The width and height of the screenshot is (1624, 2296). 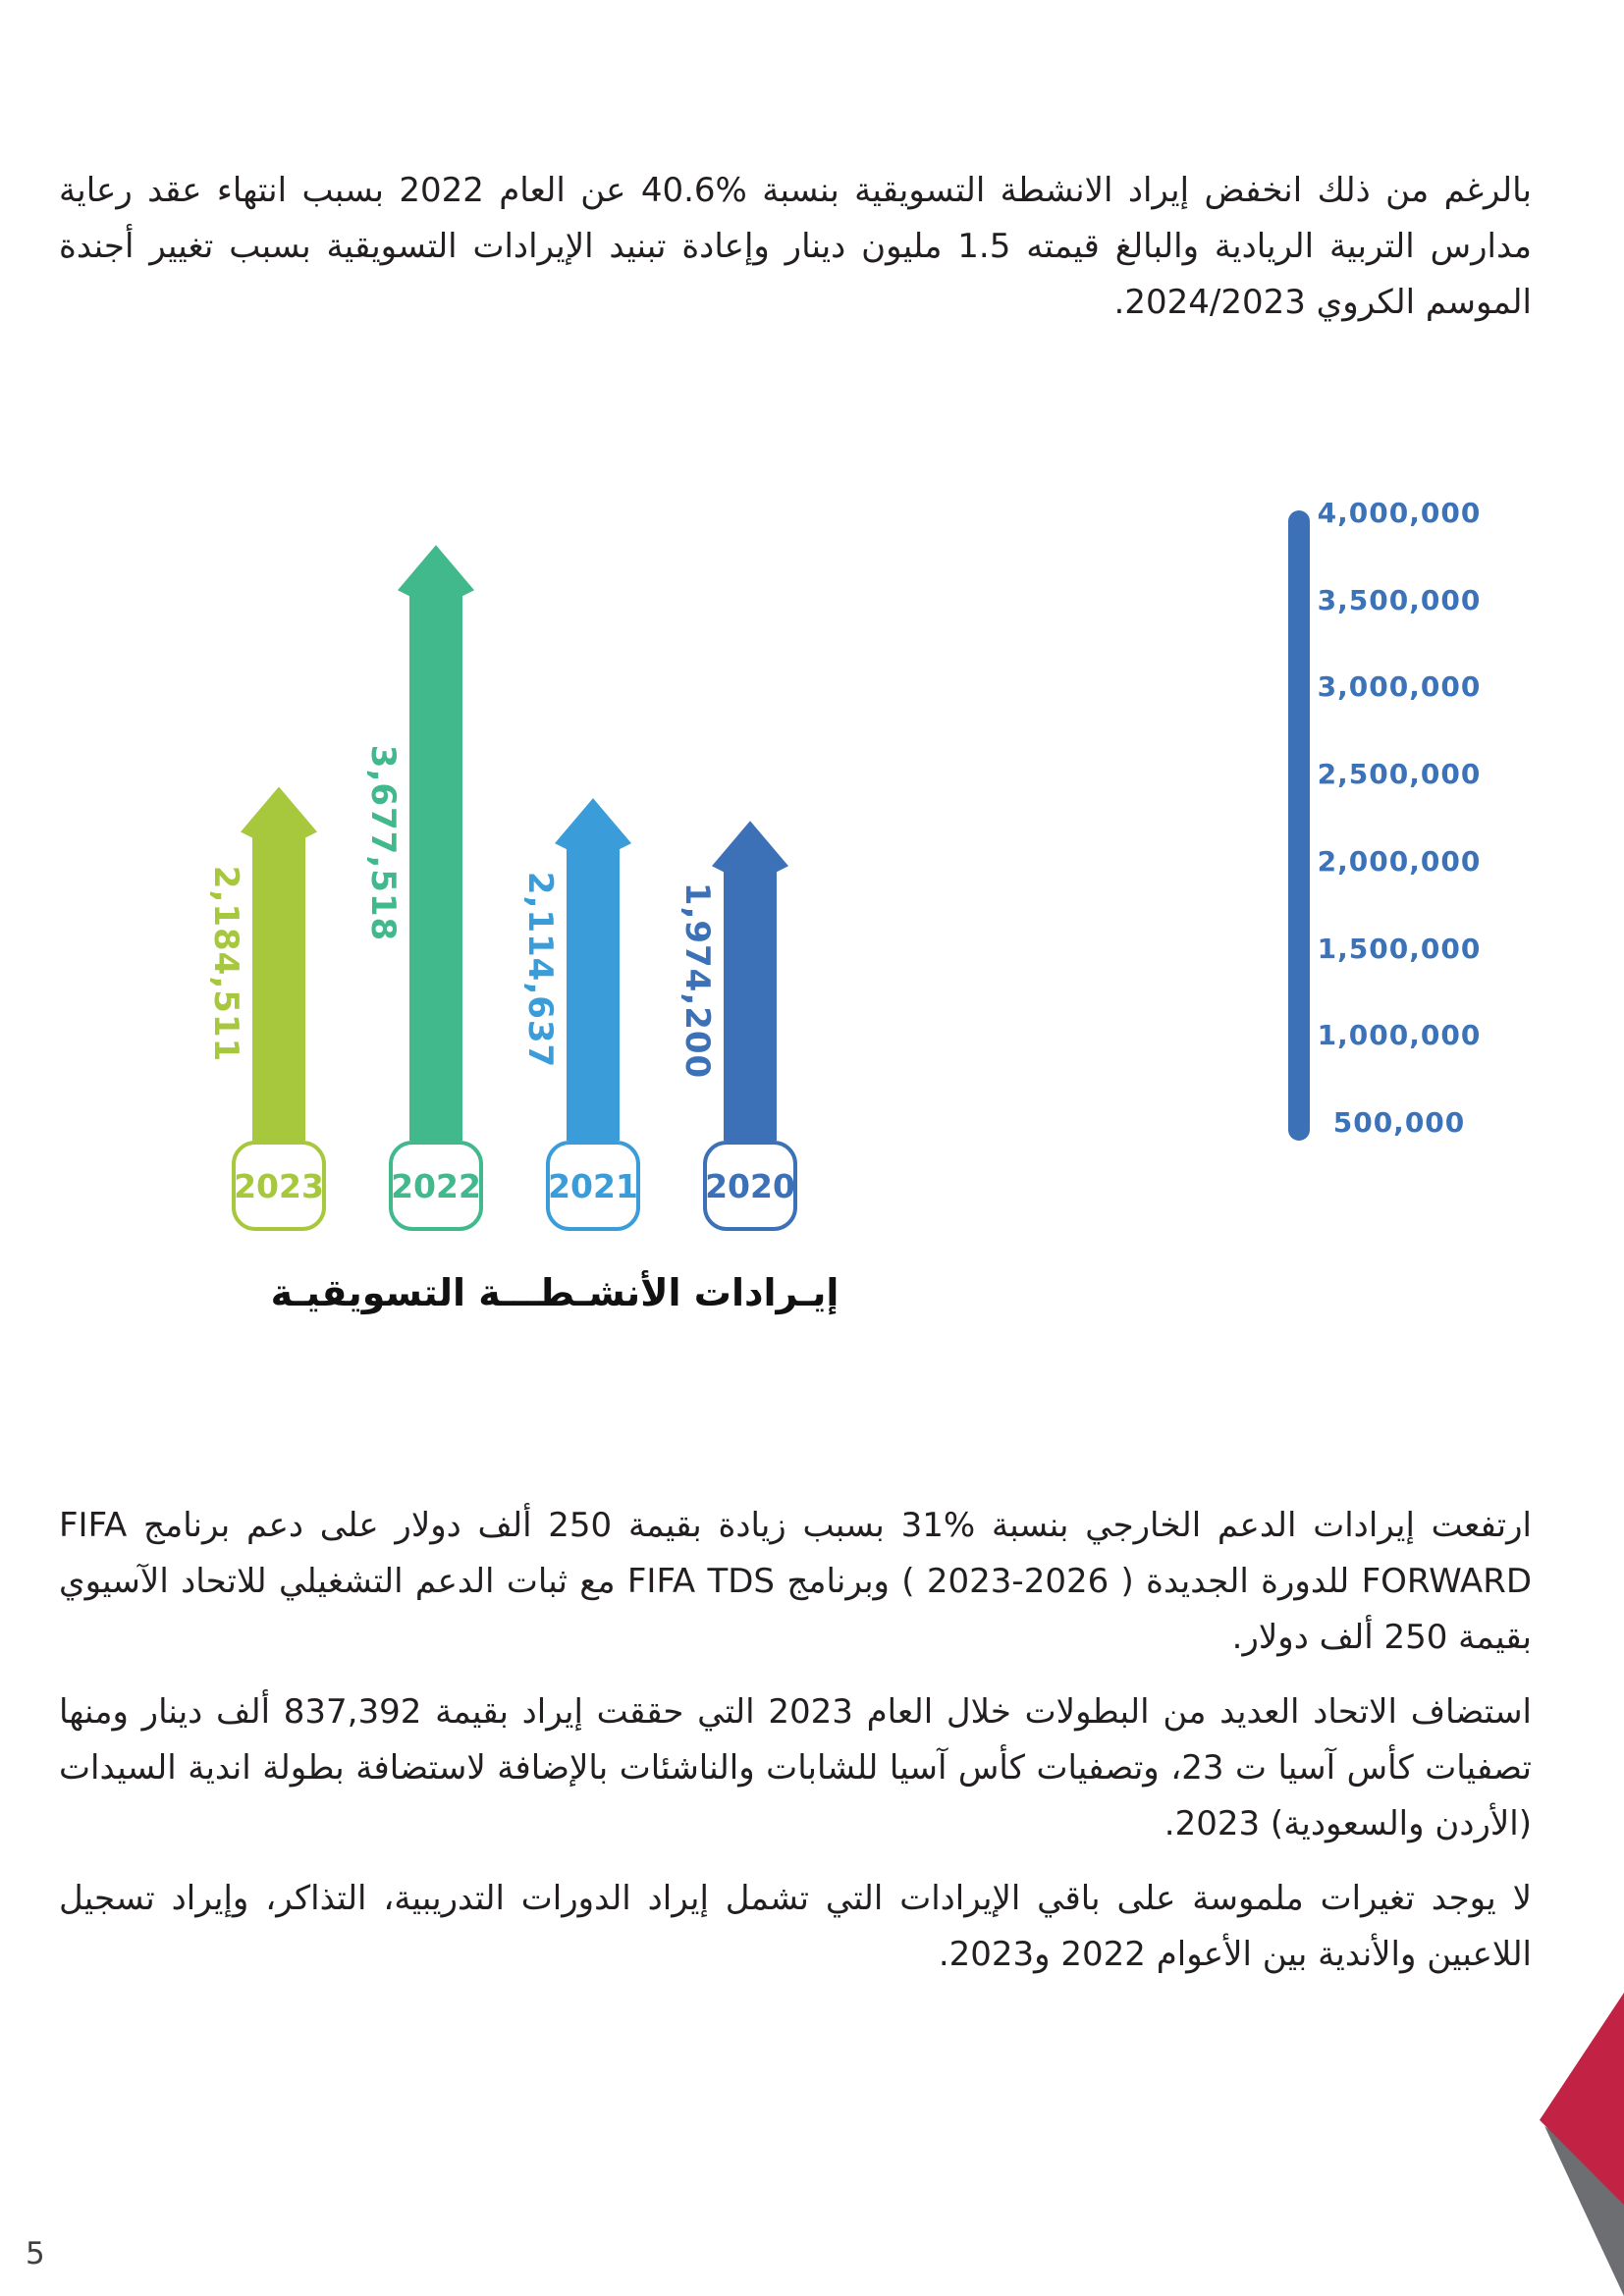 What do you see at coordinates (225, 964) in the screenshot?
I see `bar-value-label-2023: 2,184,511` at bounding box center [225, 964].